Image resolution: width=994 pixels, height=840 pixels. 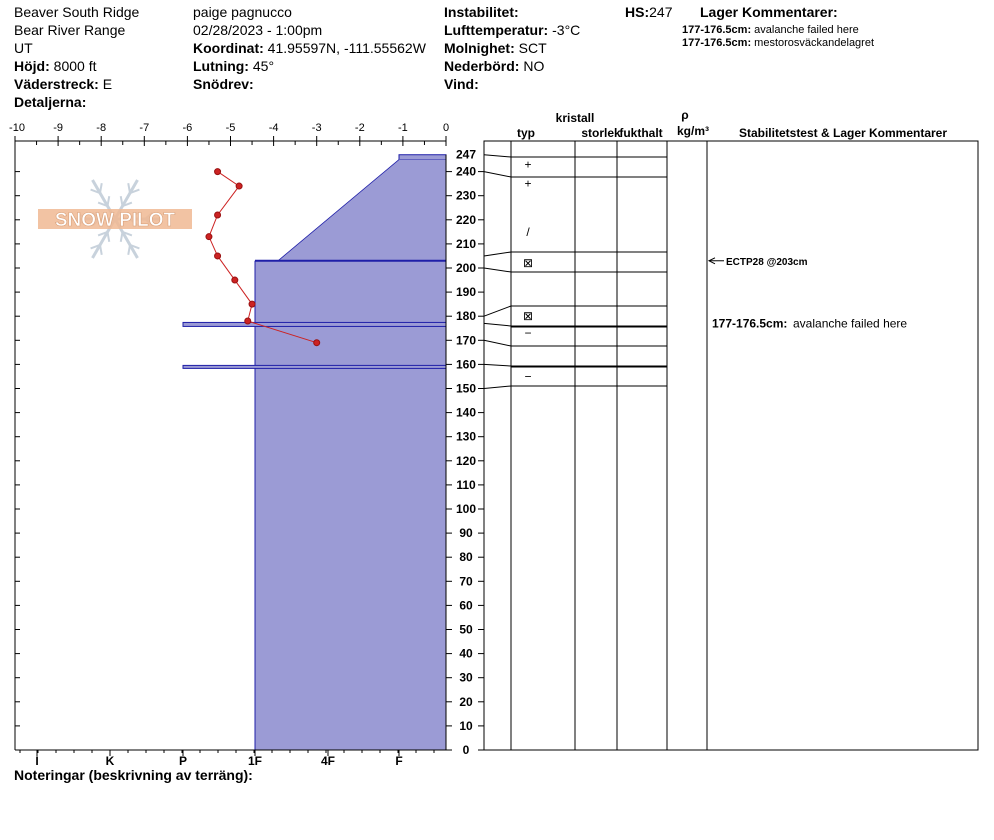 What do you see at coordinates (749, 323) in the screenshot?
I see `layer-note-range: 177-176.5cm:` at bounding box center [749, 323].